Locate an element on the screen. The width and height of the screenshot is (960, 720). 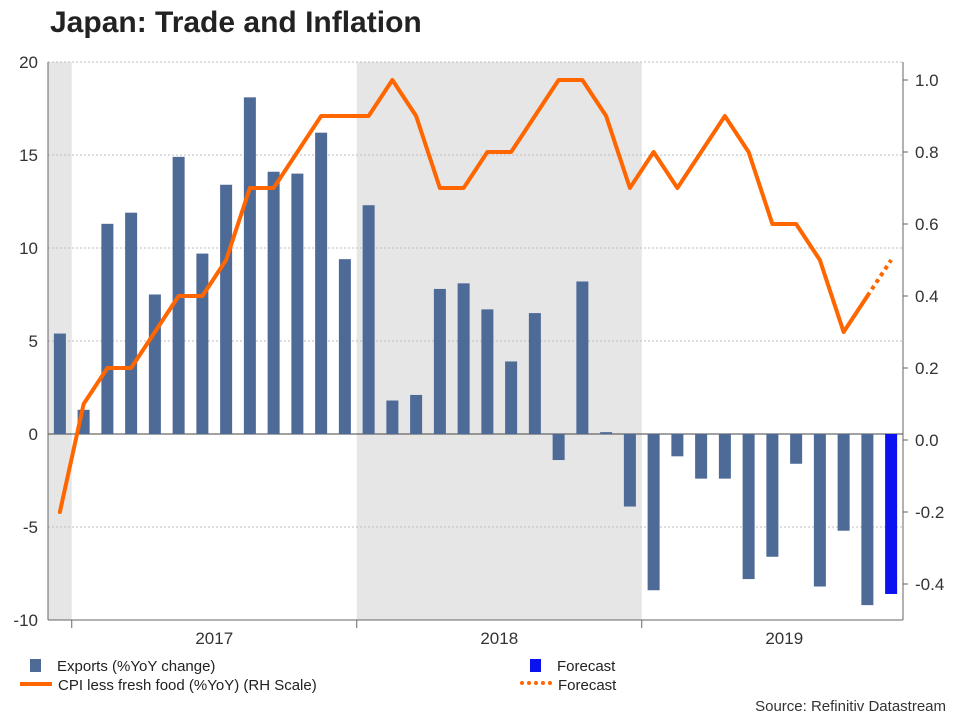
forecast-bar is located at coordinates (891, 514).